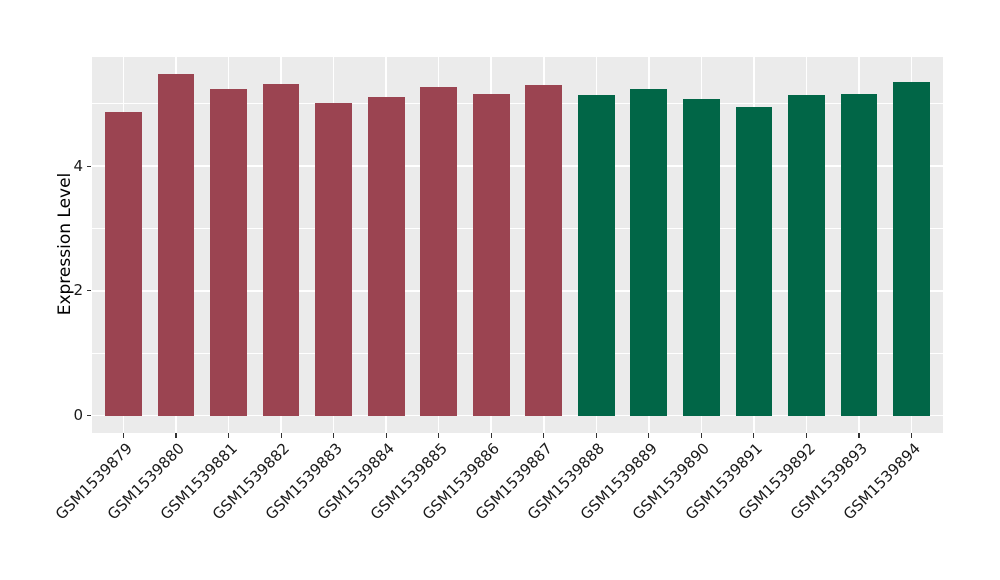 The image size is (1000, 580). What do you see at coordinates (754, 261) in the screenshot?
I see `bar-GSM1539891` at bounding box center [754, 261].